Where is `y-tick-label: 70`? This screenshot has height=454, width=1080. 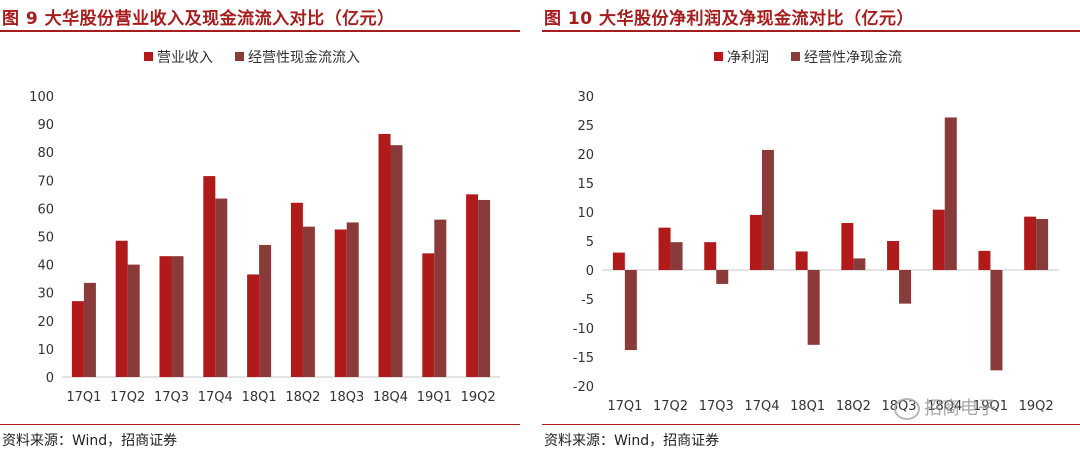 y-tick-label: 70 is located at coordinates (45, 181).